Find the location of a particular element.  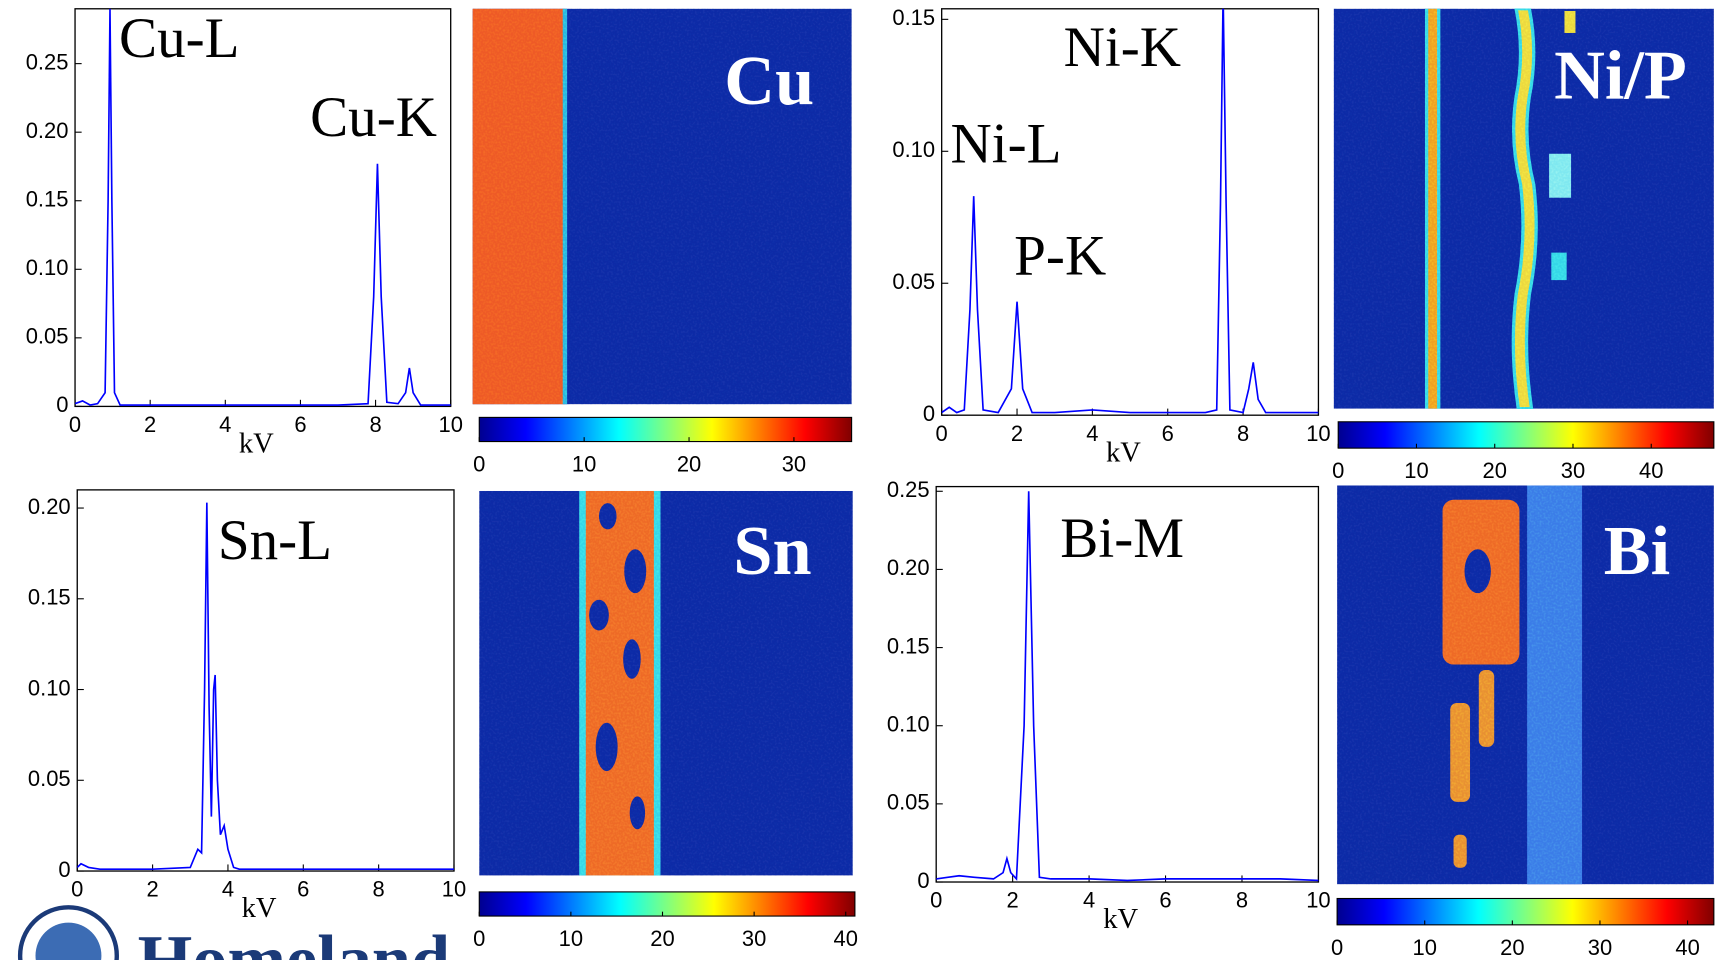

peak-annotation: Ni-L is located at coordinates (1005, 143).